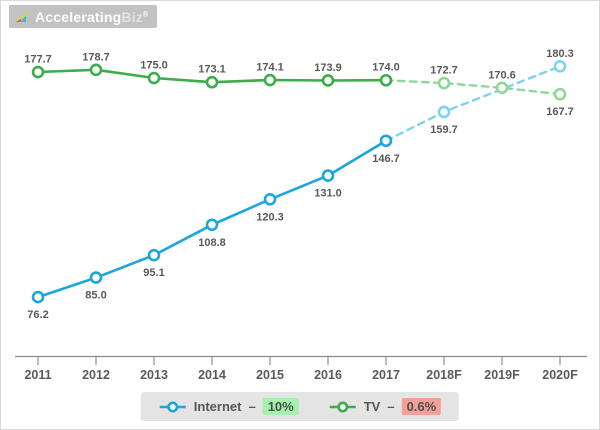 The image size is (600, 430). What do you see at coordinates (280, 406) in the screenshot?
I see `legend-change-internet: 10%` at bounding box center [280, 406].